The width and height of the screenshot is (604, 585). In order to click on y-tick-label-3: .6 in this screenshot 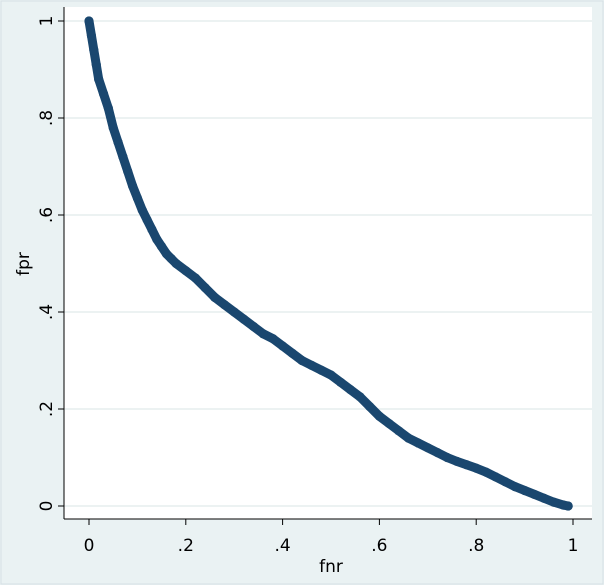, I will do `click(47, 215)`.